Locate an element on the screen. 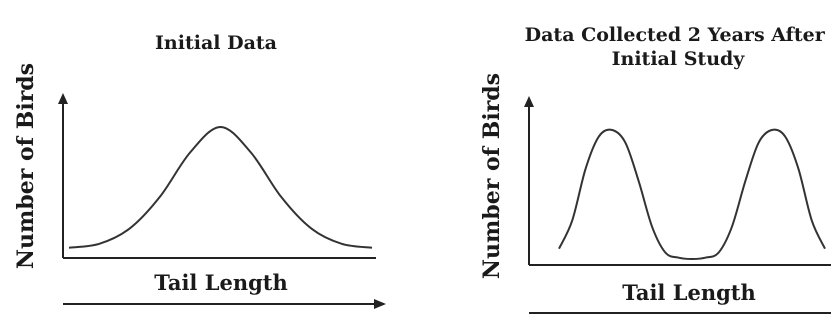  x-direction-arrow-icon-initial is located at coordinates (380, 304).